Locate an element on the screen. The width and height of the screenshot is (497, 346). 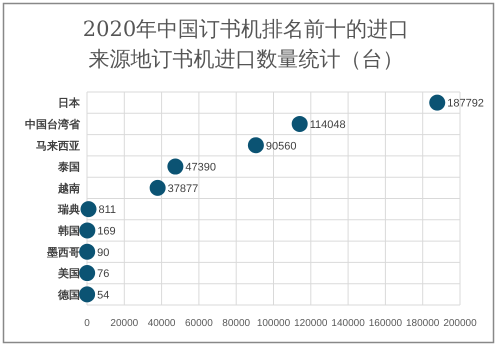
y-tick-label: 瑞典 is located at coordinates (68, 209).